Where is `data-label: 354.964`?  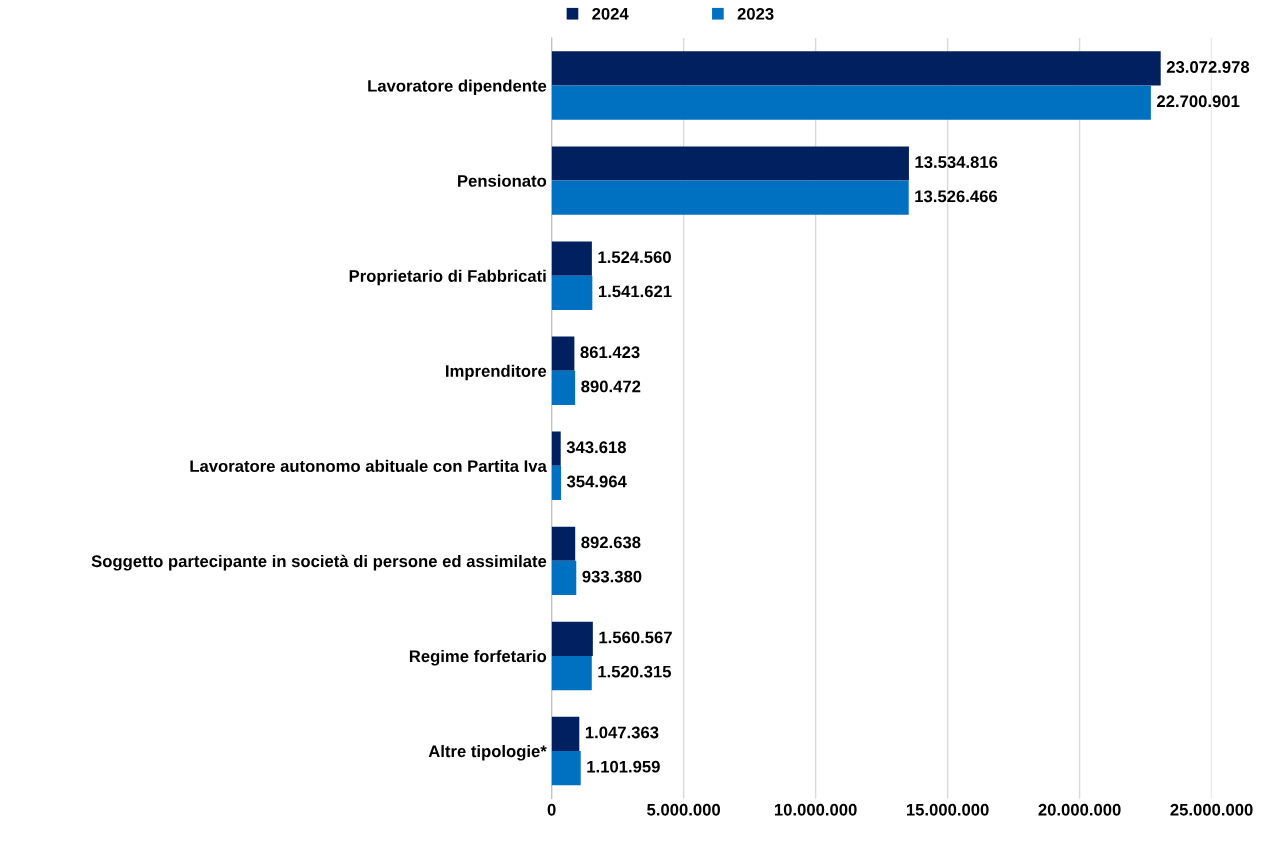 data-label: 354.964 is located at coordinates (596, 481).